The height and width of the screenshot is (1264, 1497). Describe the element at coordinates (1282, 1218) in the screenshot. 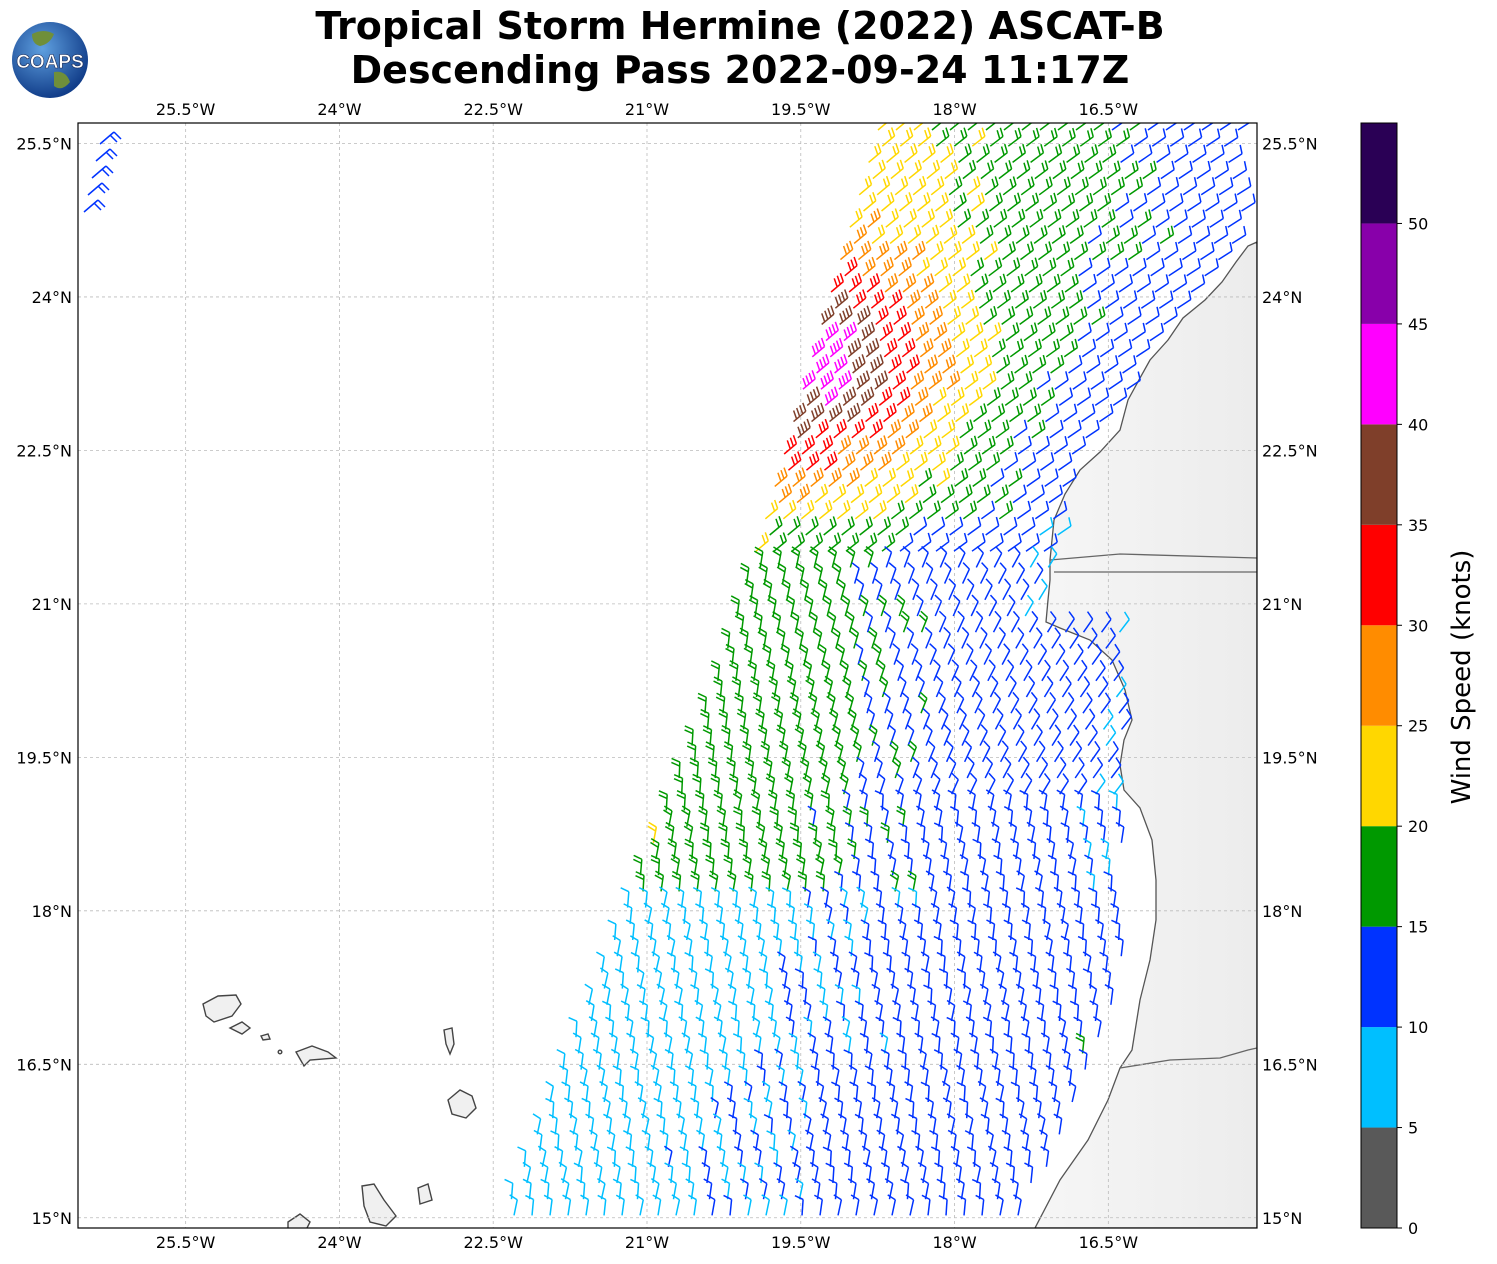

I see `lat-tick-label-right: 15°N` at that location.